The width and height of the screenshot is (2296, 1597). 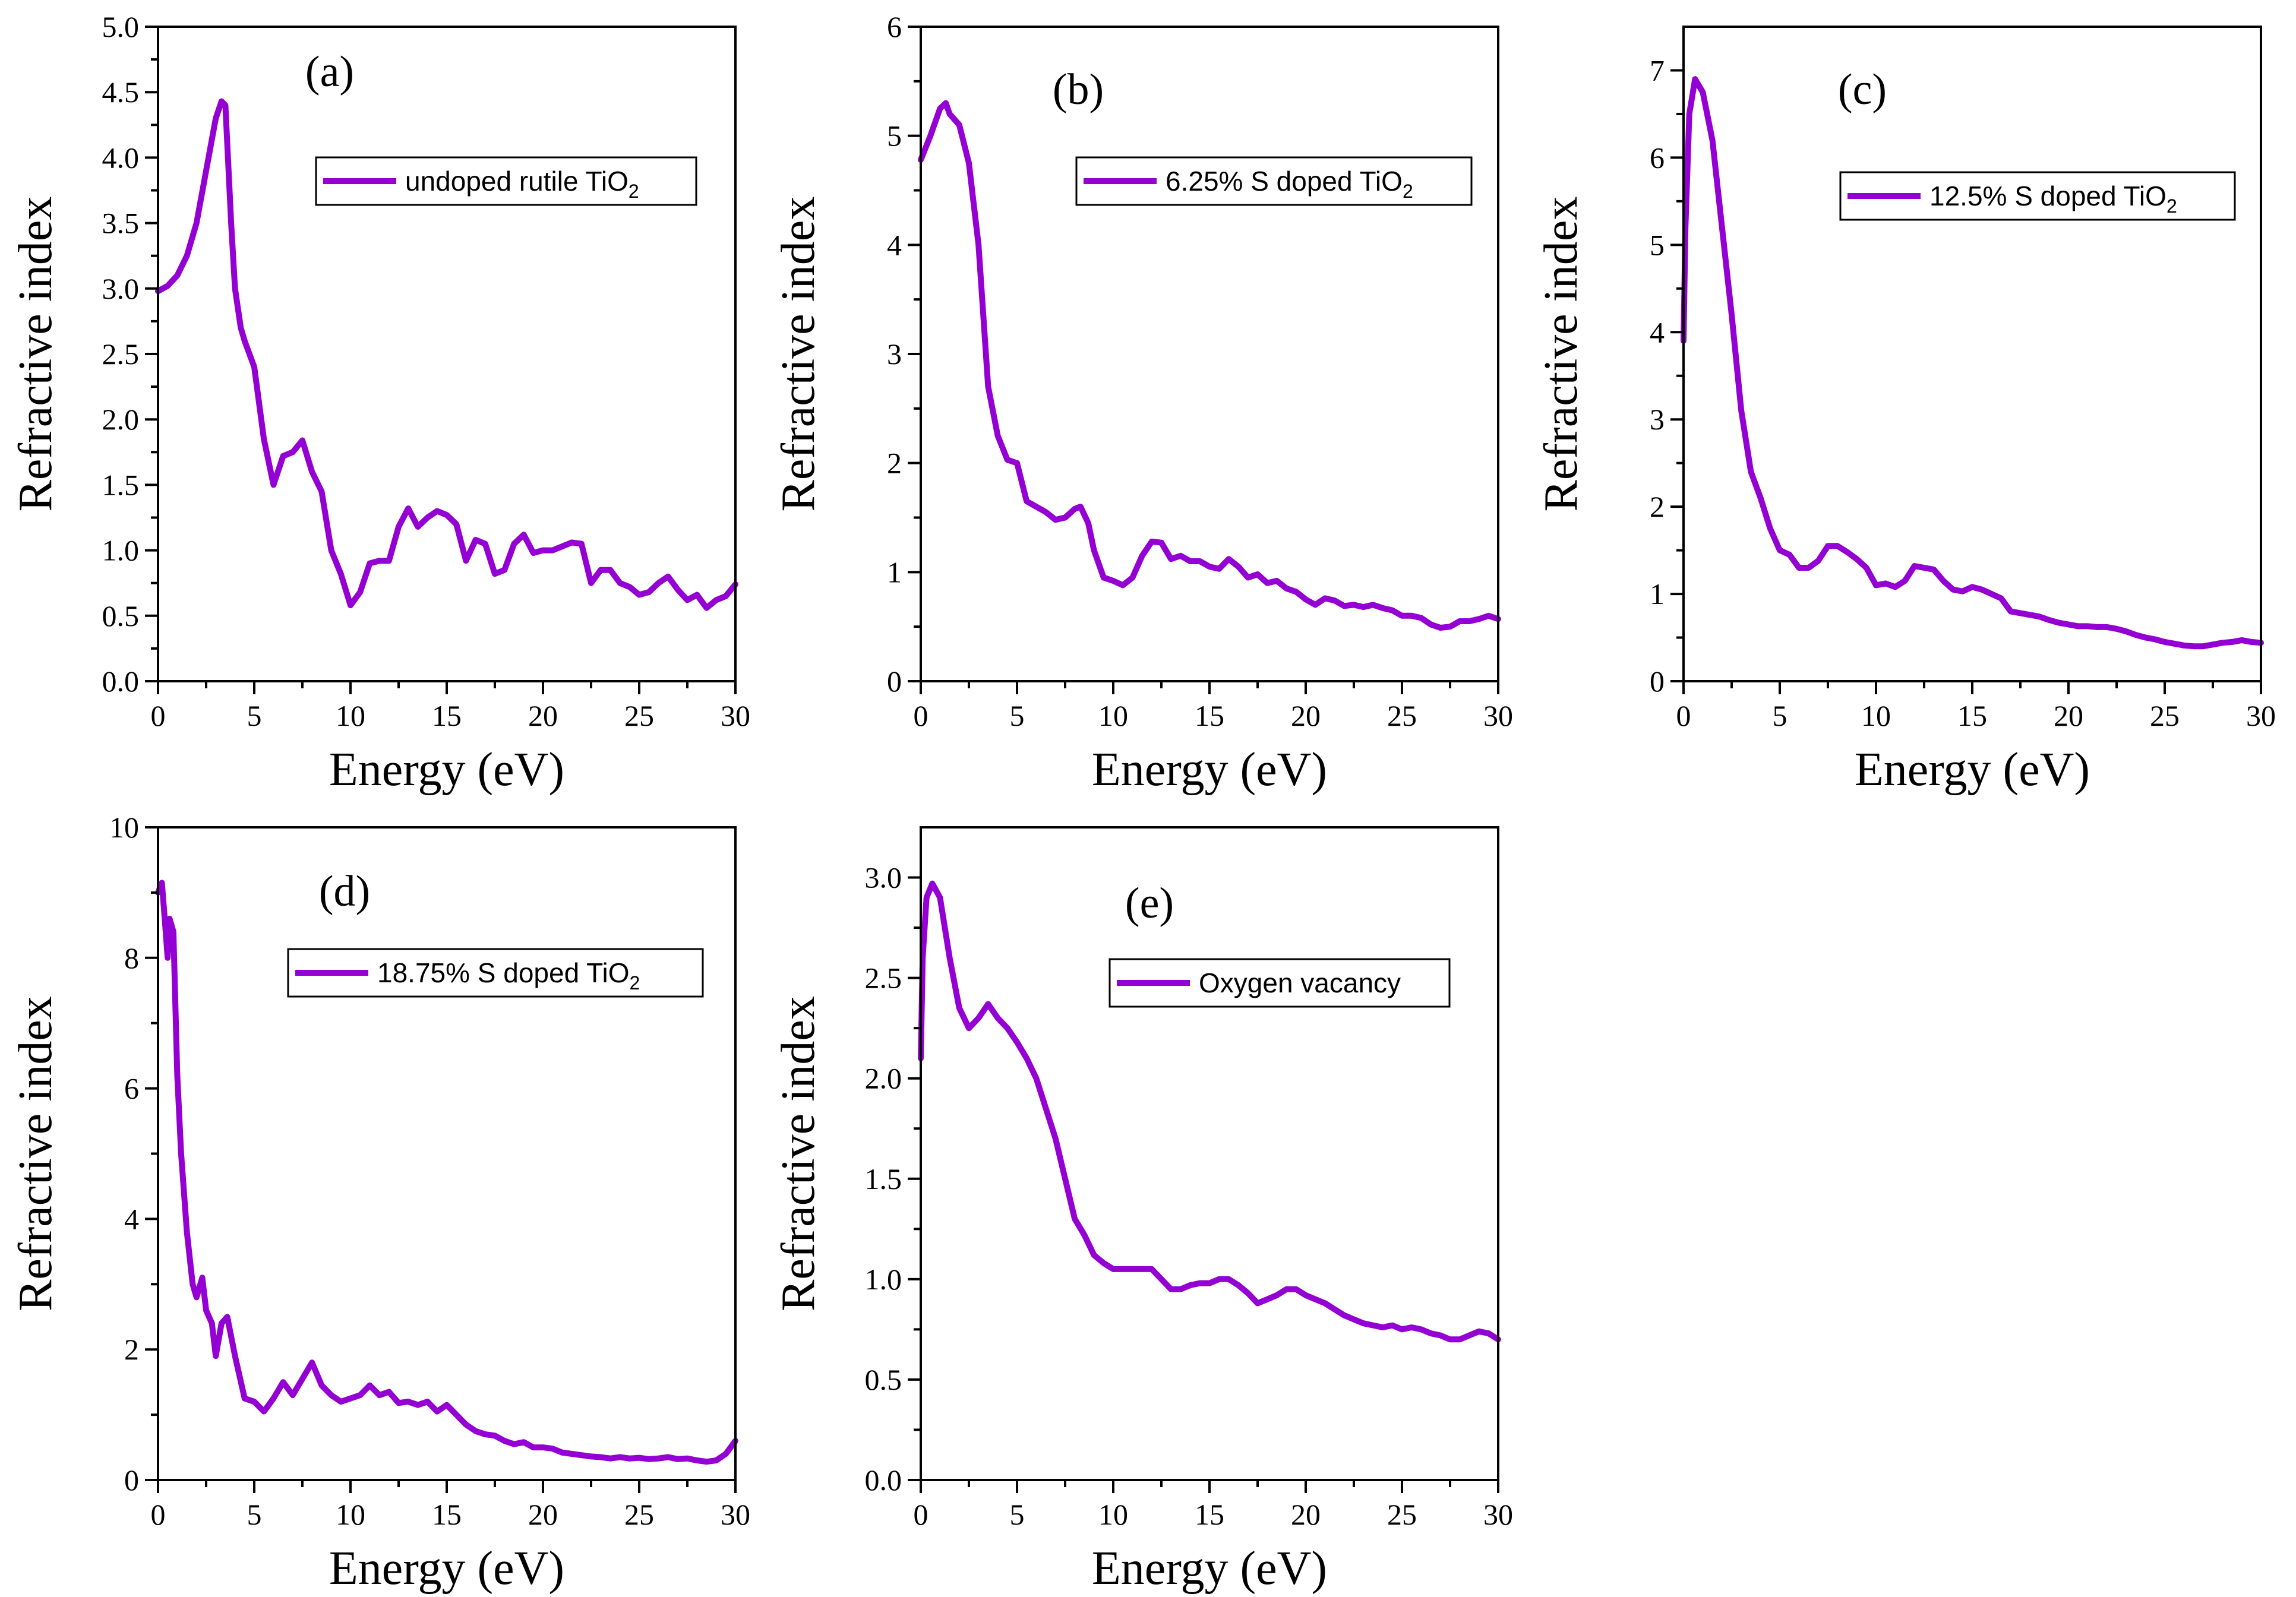 What do you see at coordinates (1498, 715) in the screenshot?
I see `panel-b-x-tick-label: 30` at bounding box center [1498, 715].